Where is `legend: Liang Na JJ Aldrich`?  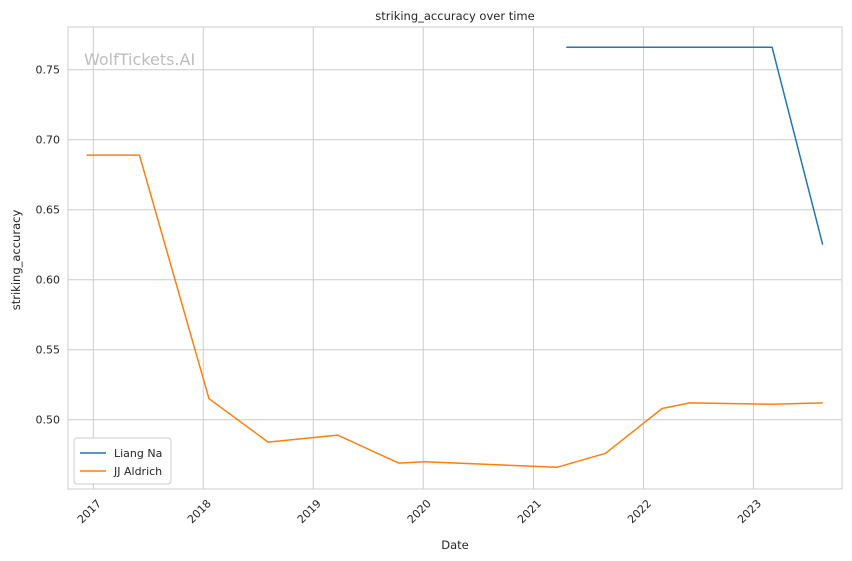
legend: Liang Na JJ Aldrich is located at coordinates (122, 461).